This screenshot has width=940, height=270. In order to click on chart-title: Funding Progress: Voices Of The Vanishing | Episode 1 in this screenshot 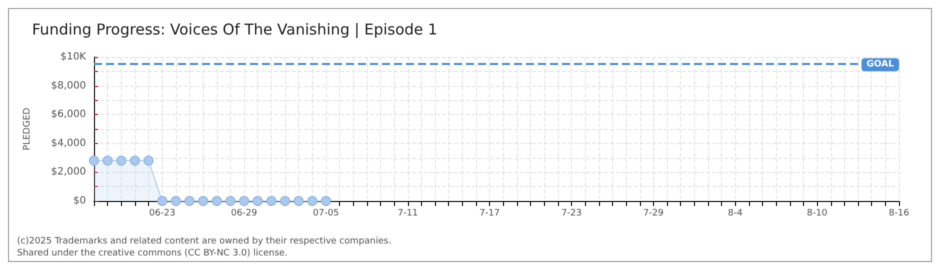, I will do `click(235, 29)`.